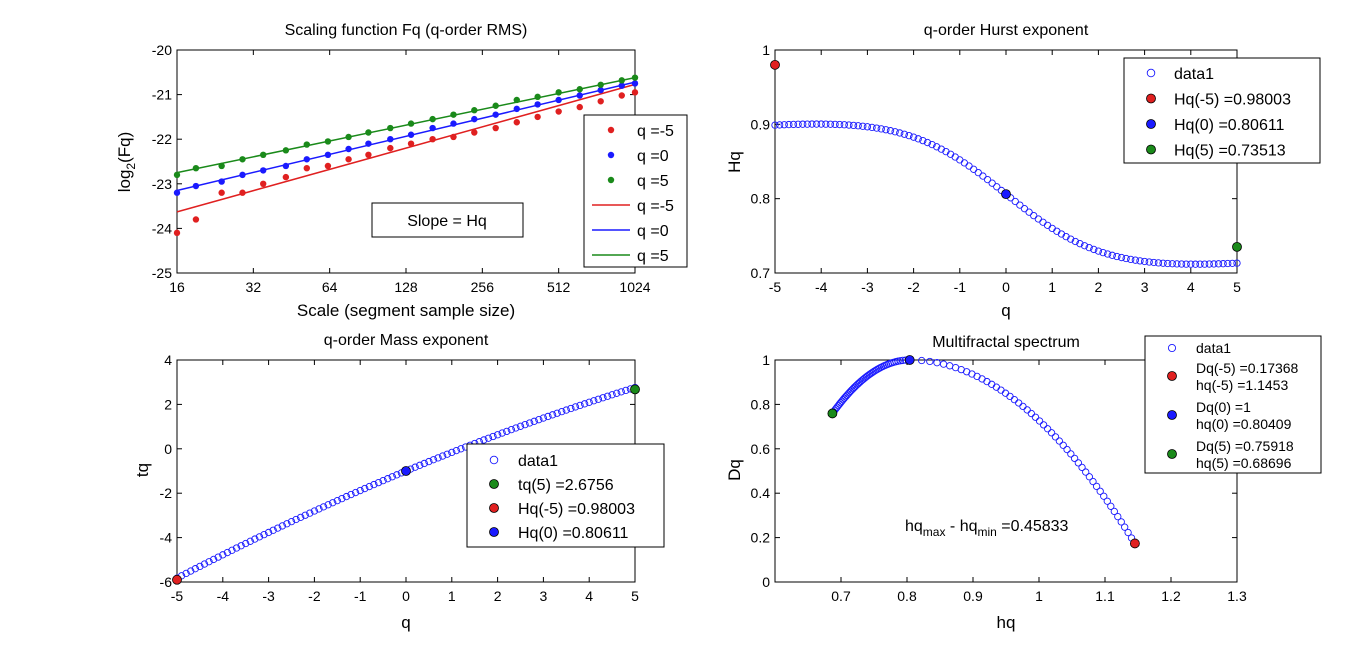 The width and height of the screenshot is (1366, 655). What do you see at coordinates (1099, 287) in the screenshot?
I see `panel2-xtick-label: 2` at bounding box center [1099, 287].